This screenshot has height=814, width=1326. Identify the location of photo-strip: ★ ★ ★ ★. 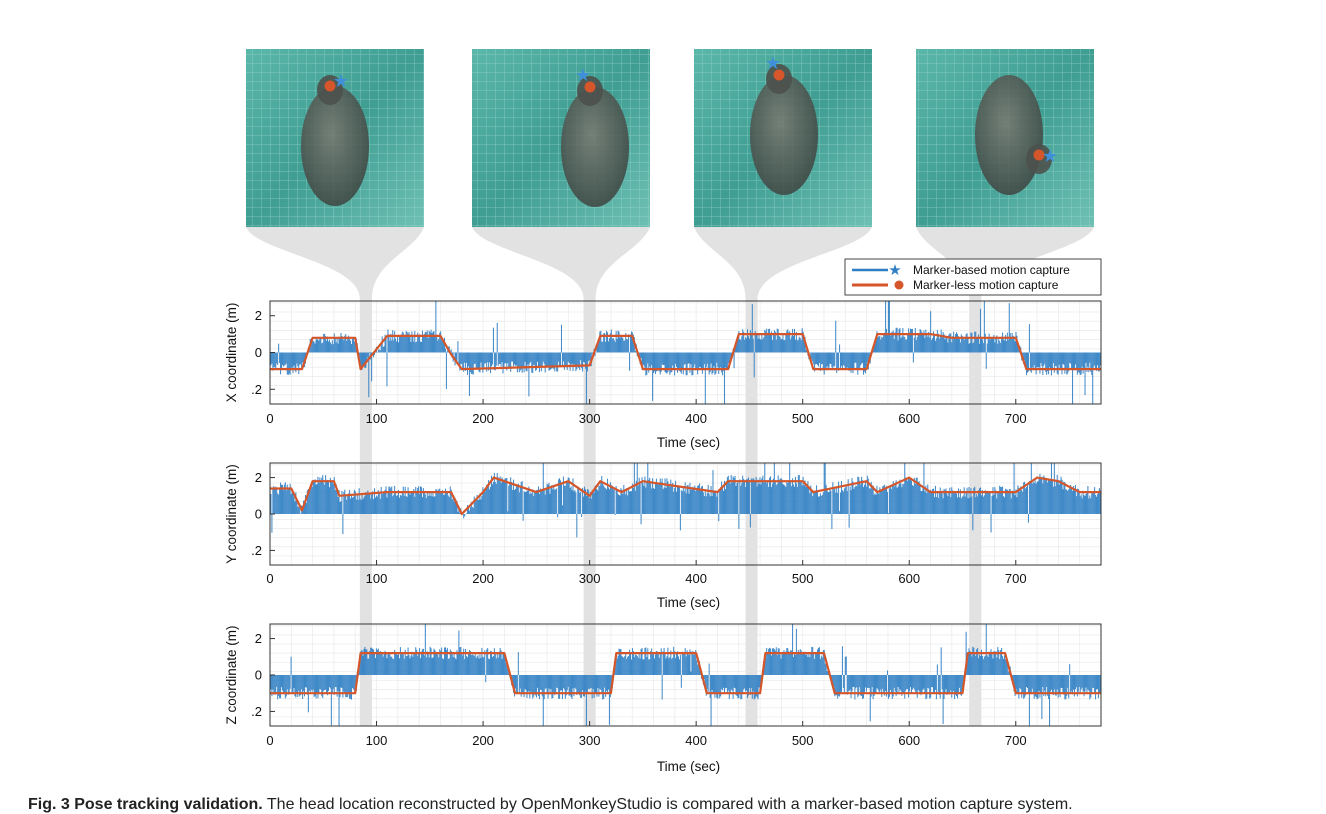
(670, 138).